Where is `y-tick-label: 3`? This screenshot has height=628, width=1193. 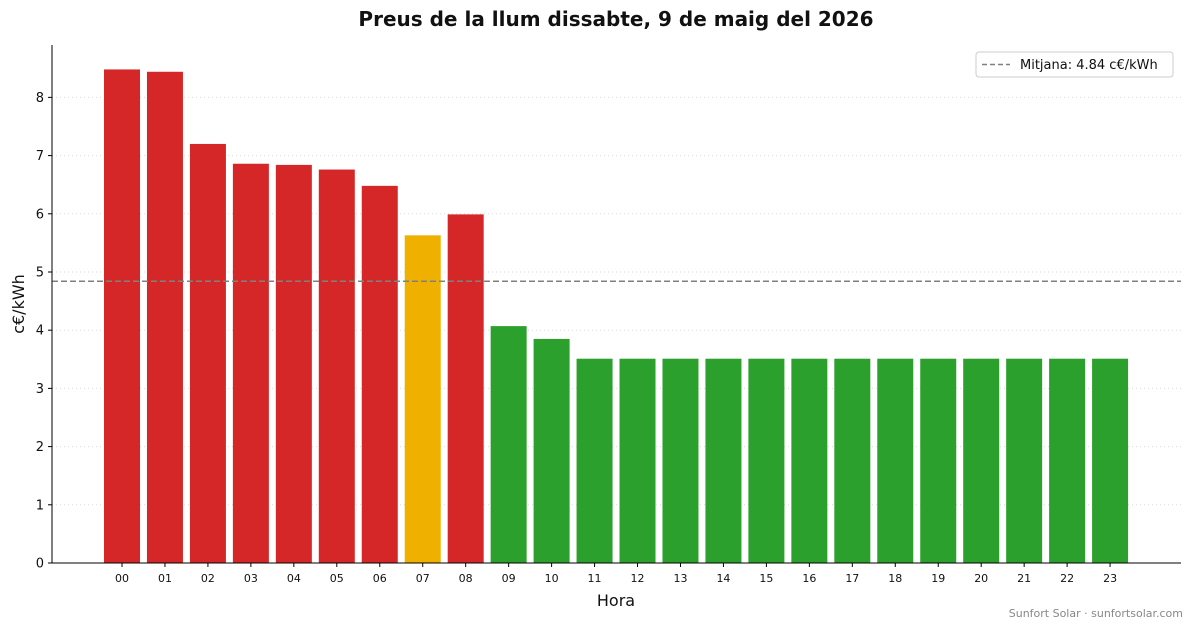 y-tick-label: 3 is located at coordinates (40, 389).